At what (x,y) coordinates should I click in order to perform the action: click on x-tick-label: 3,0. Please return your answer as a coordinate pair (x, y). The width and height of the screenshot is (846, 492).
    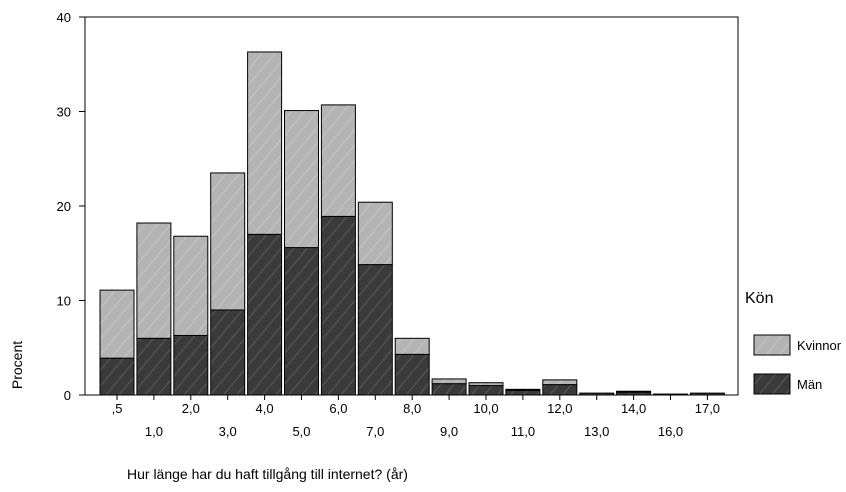
    Looking at the image, I should click on (228, 431).